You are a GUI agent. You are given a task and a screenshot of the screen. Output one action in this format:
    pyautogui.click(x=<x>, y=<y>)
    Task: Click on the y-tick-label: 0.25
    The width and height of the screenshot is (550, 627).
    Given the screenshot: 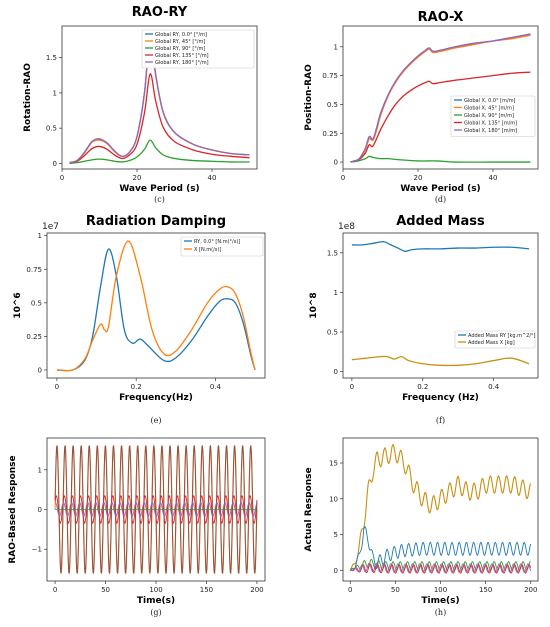 What is the action you would take?
    pyautogui.click(x=34, y=337)
    